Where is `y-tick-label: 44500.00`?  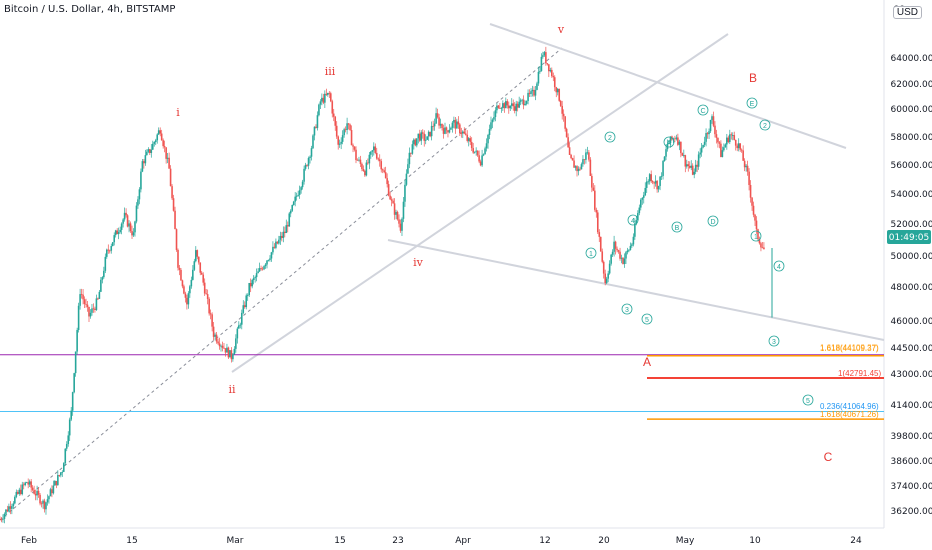
y-tick-label: 44500.00 is located at coordinates (911, 349).